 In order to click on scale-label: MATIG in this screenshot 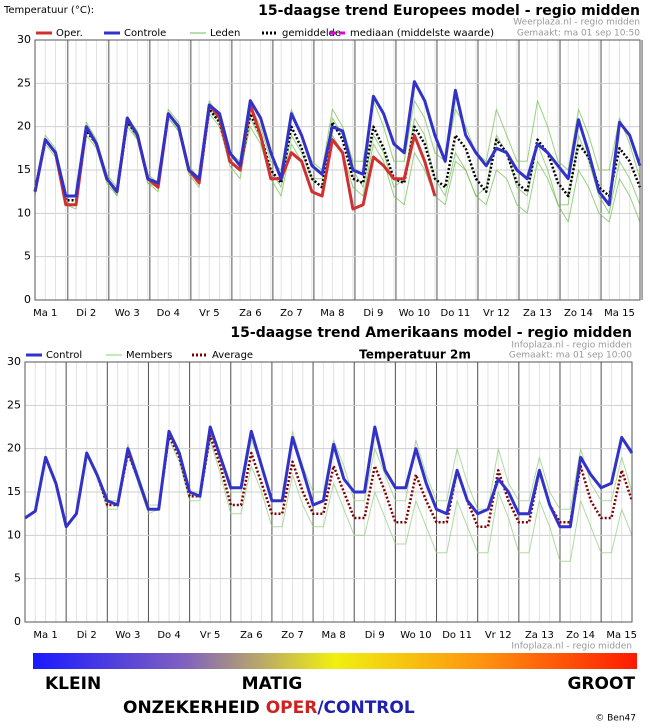, I will do `click(272, 684)`.